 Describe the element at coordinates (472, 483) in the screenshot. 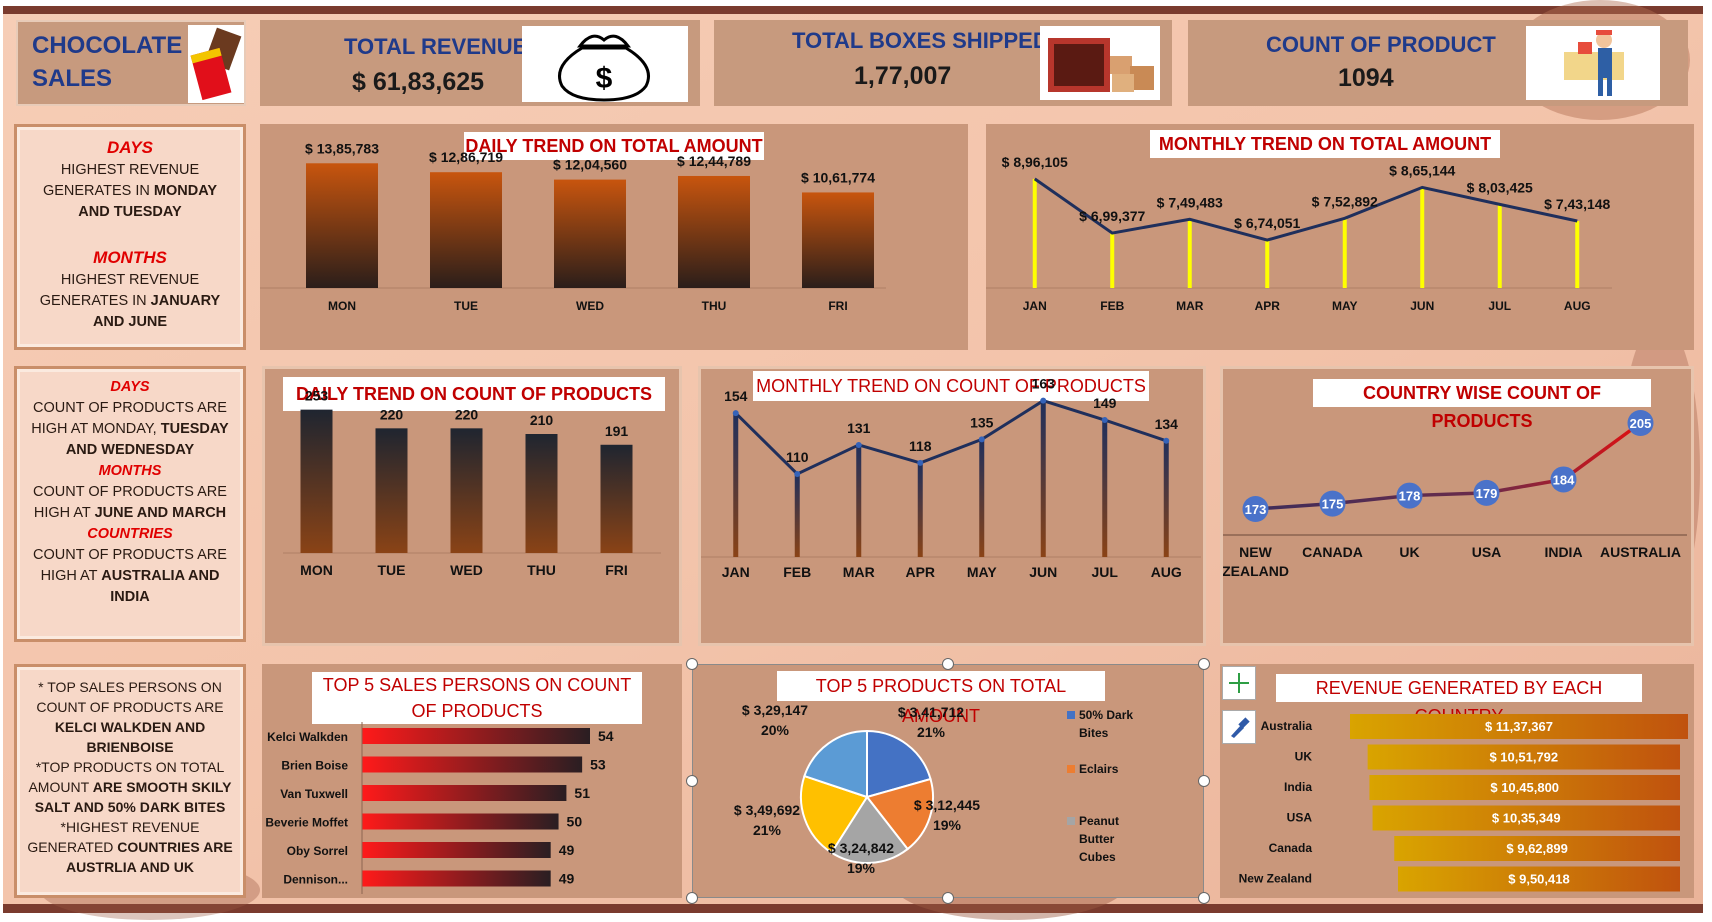

I see `daily-count-plot: 253 MON 220 TUE 220 WED 210 THU 191 FRI` at that location.